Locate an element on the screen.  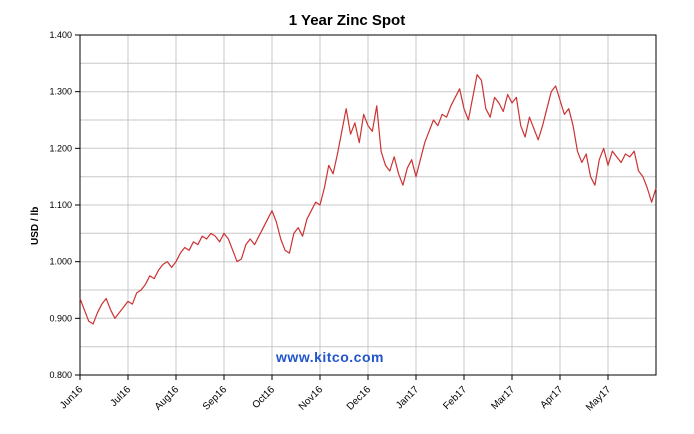
x-tick-label: Jul16 is located at coordinates (120, 396).